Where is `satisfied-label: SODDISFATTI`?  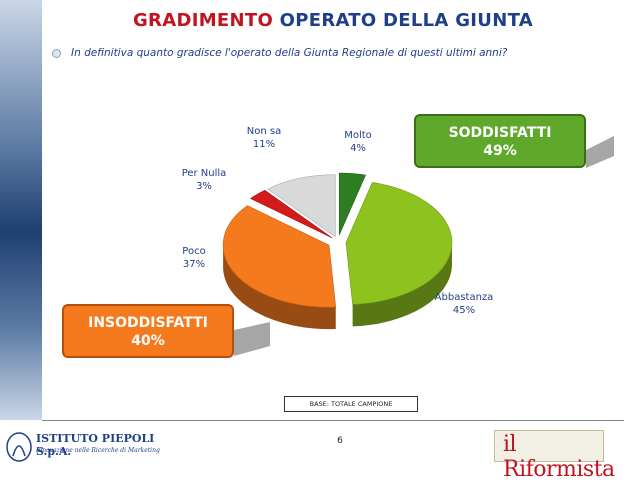 satisfied-label: SODDISFATTI is located at coordinates (500, 133).